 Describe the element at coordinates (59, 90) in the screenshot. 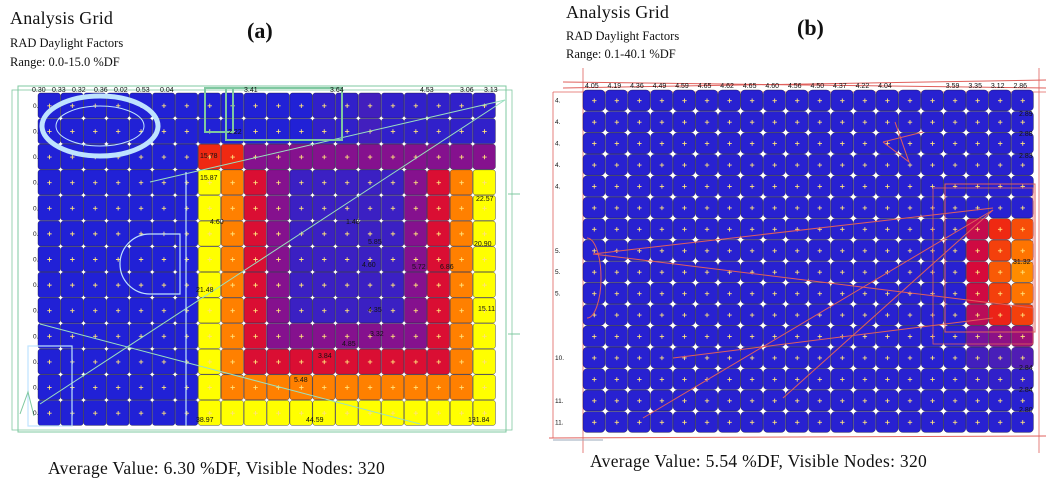

I see `node-label: 0.33` at that location.